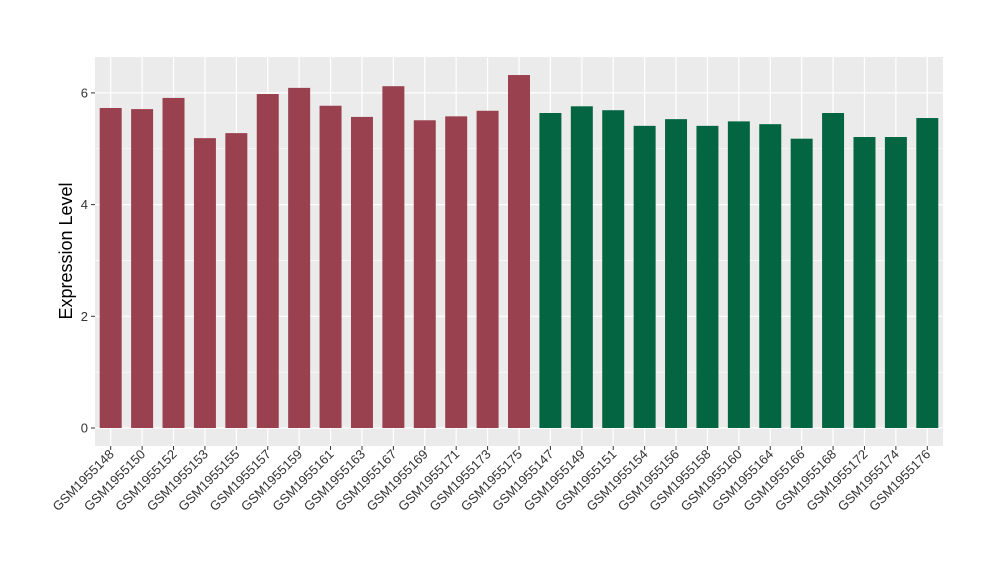 The image size is (1000, 580). What do you see at coordinates (361, 272) in the screenshot?
I see `bar-GSM1955163` at bounding box center [361, 272].